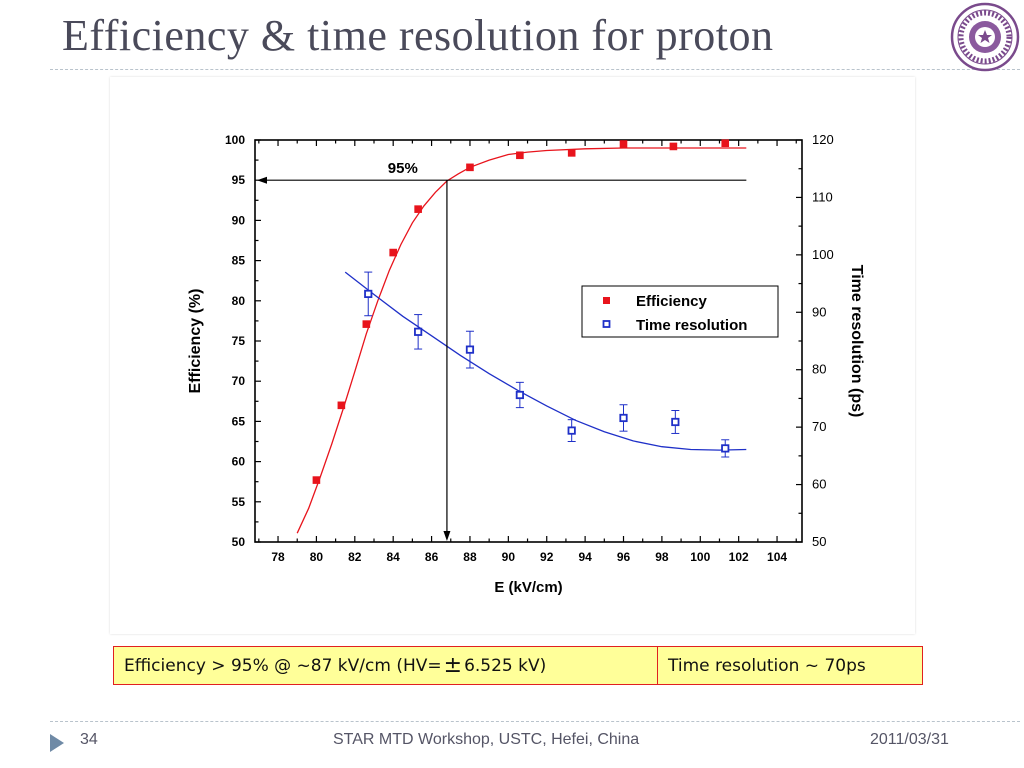  I want to click on y-tick-label: 85, so click(239, 261).